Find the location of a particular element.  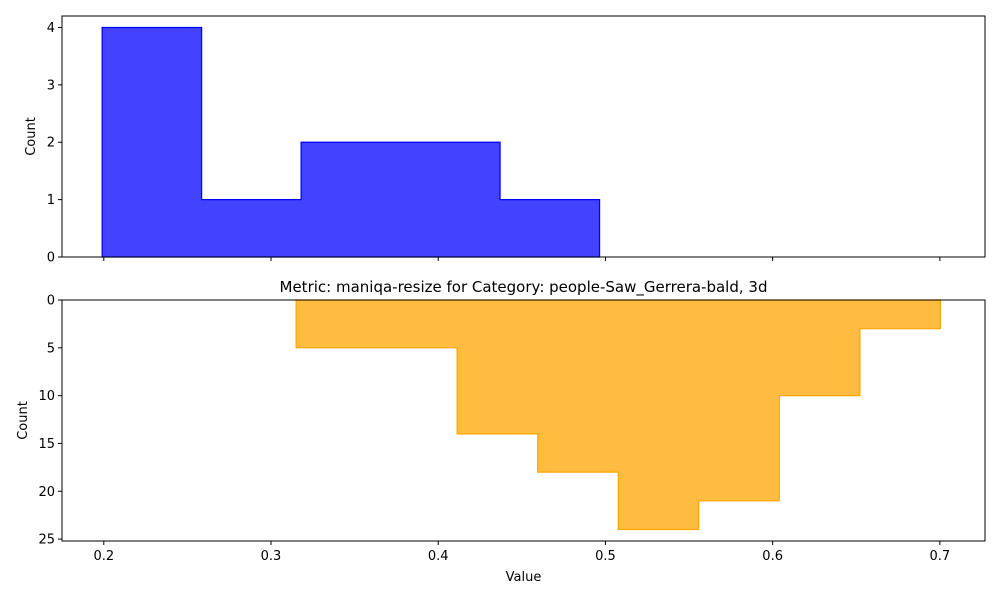

bottom-y-tick-label-5: 25 is located at coordinates (46, 540).